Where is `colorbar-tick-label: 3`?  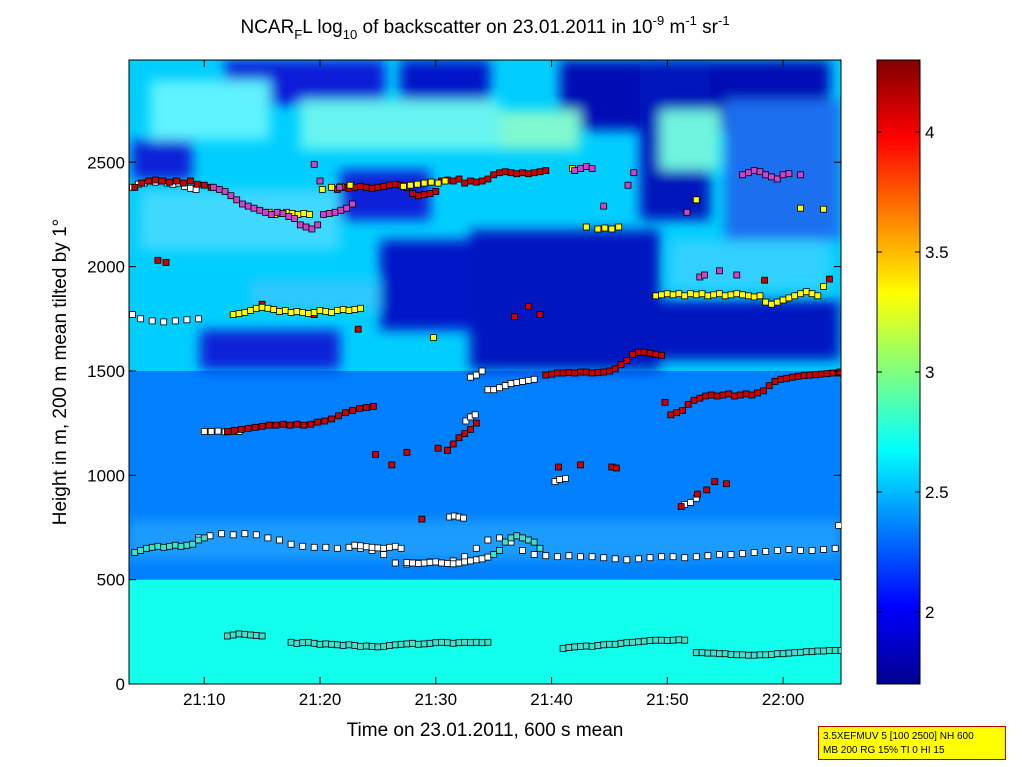 colorbar-tick-label: 3 is located at coordinates (929, 372).